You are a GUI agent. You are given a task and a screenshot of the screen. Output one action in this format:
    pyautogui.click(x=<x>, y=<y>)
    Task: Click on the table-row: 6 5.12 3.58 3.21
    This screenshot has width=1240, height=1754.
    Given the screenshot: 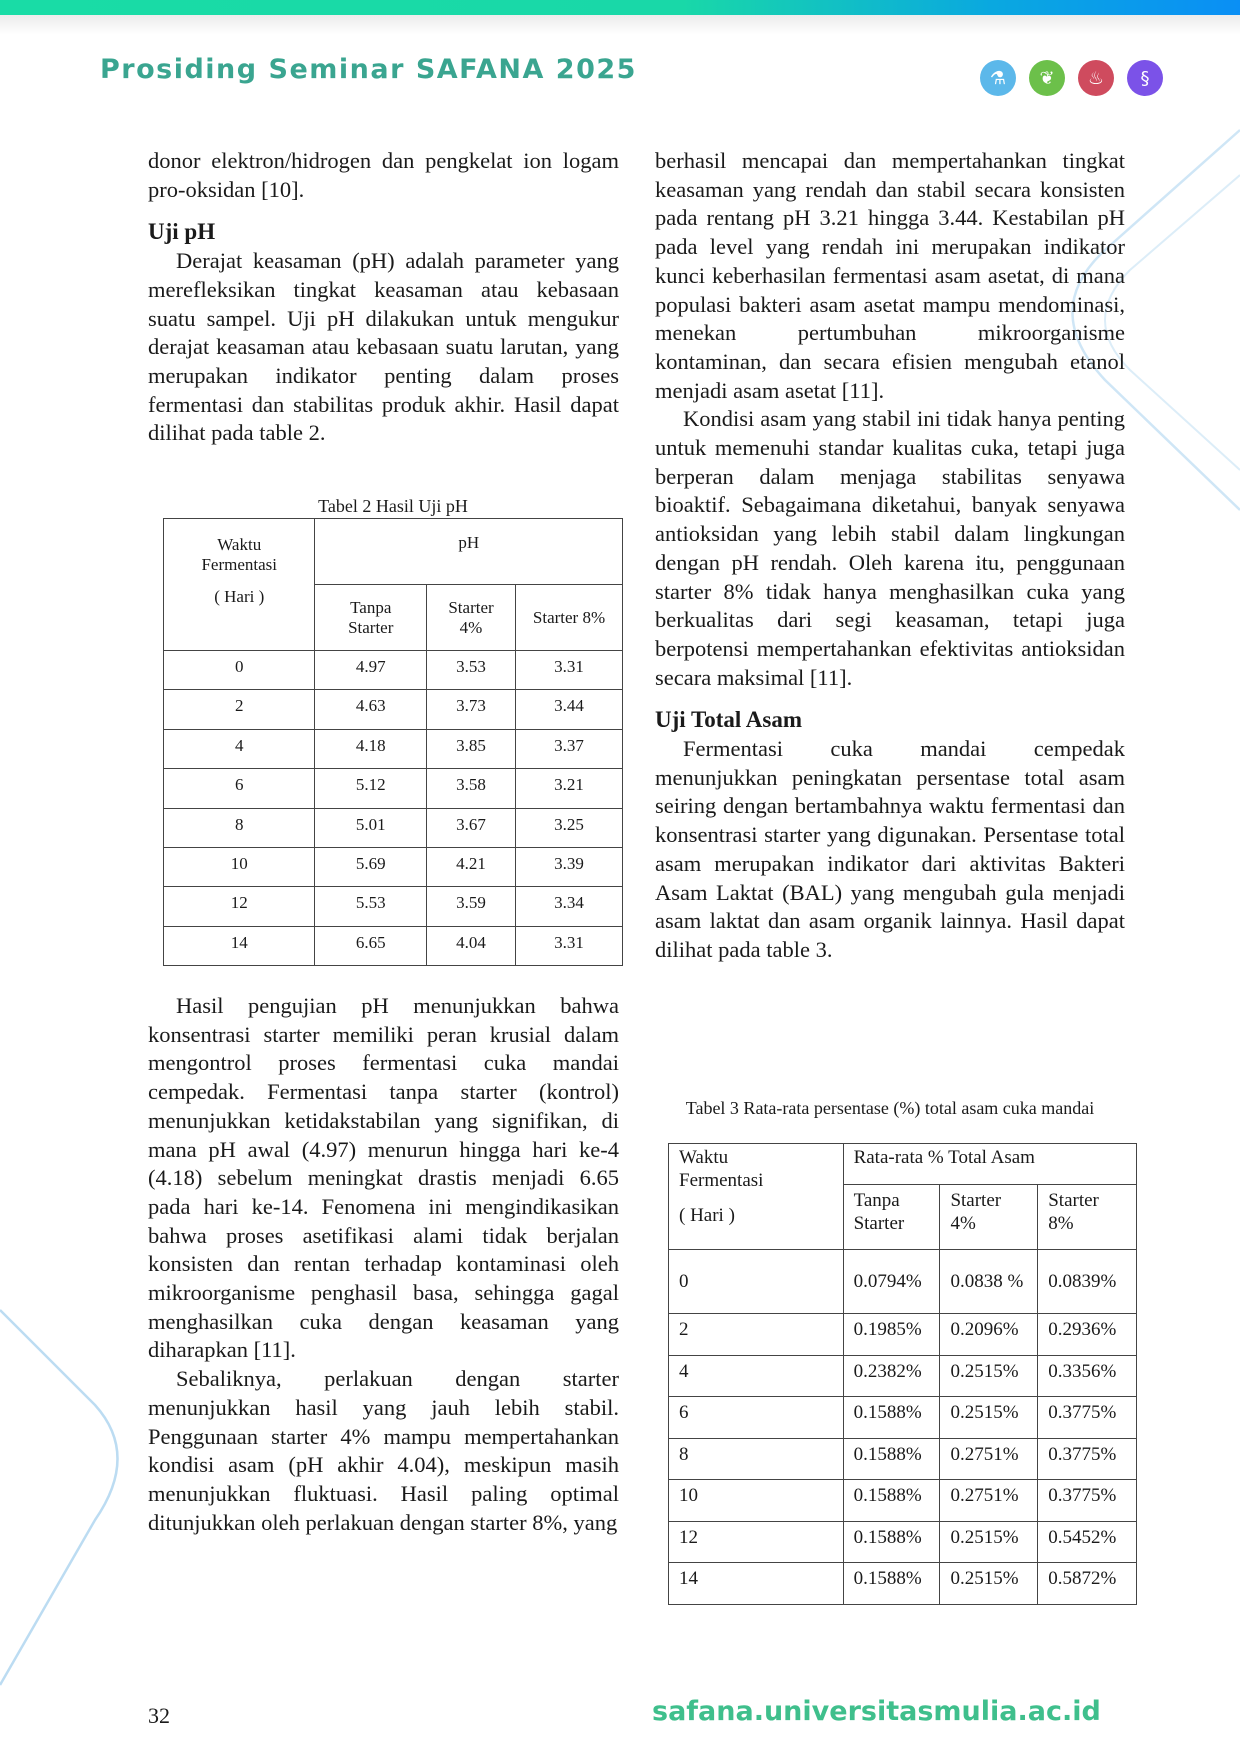 What is the action you would take?
    pyautogui.click(x=392, y=788)
    